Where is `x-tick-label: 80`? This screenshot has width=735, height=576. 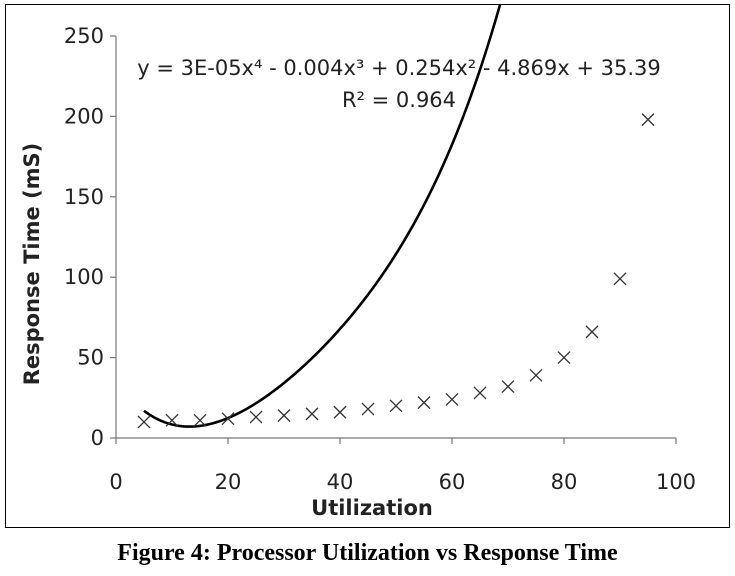
x-tick-label: 80 is located at coordinates (564, 482).